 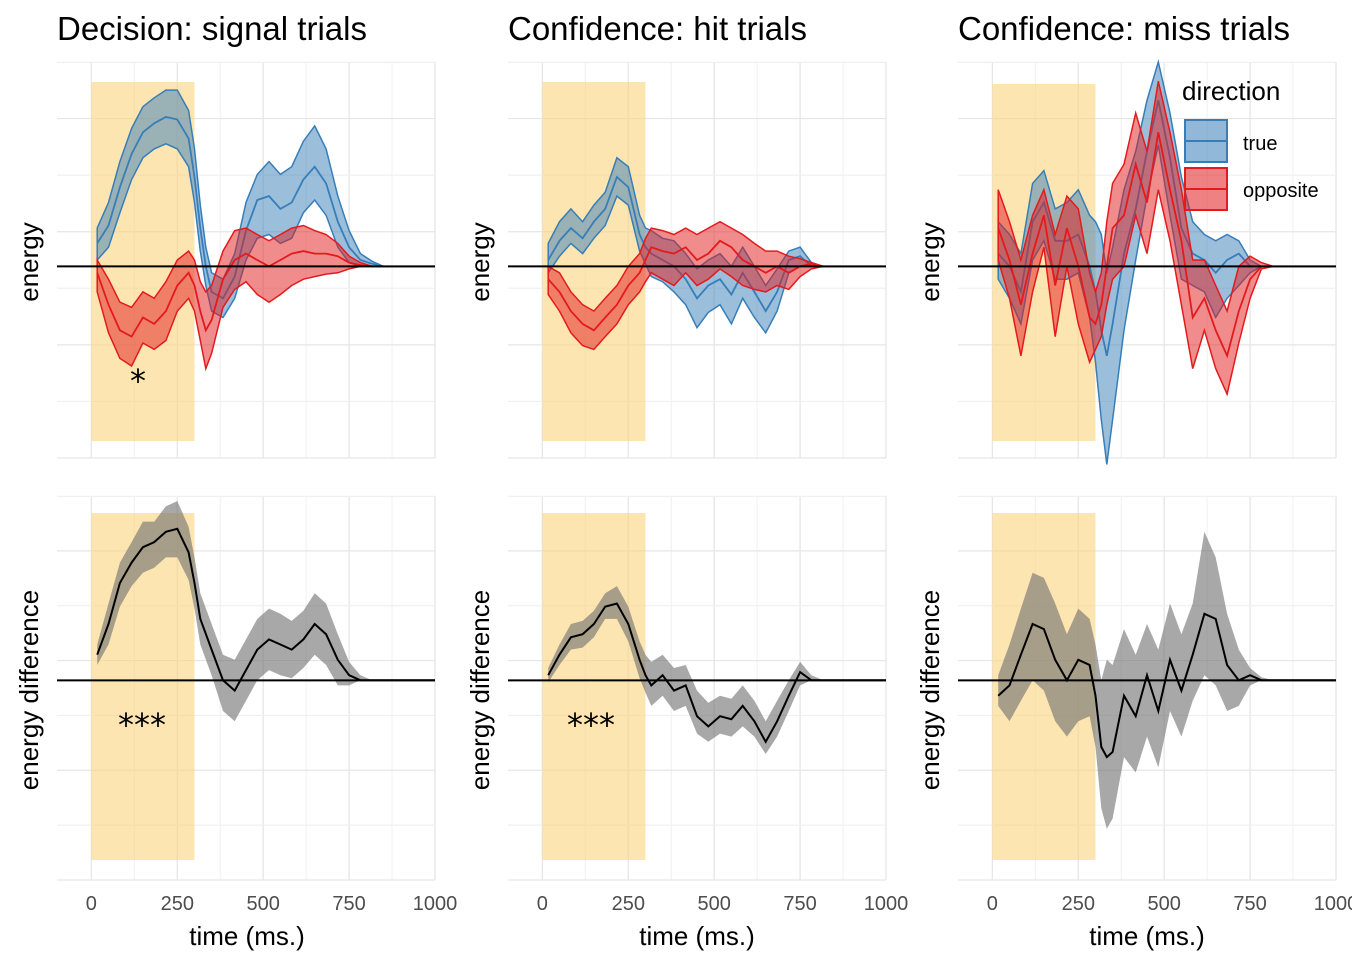 I want to click on xlabel-0: time (ms.), so click(x=247, y=936).